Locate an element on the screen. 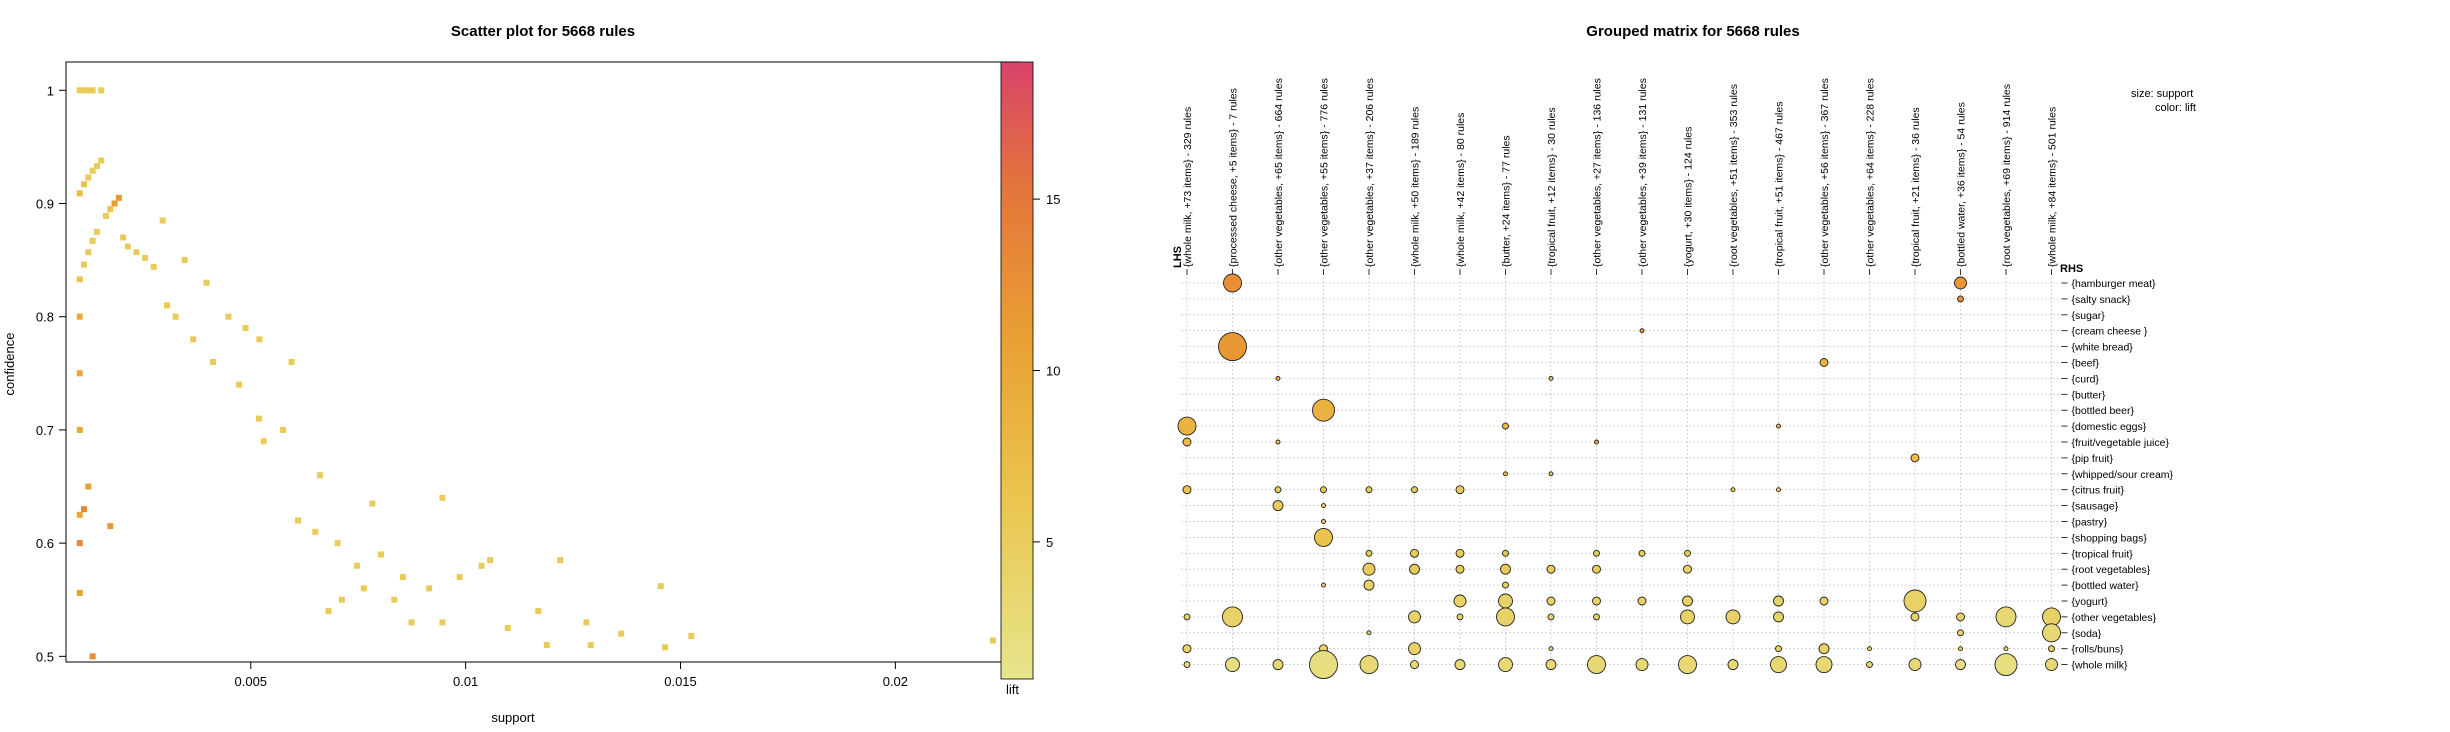 The height and width of the screenshot is (732, 2450). y-tick-label: 0.9 is located at coordinates (45, 204).